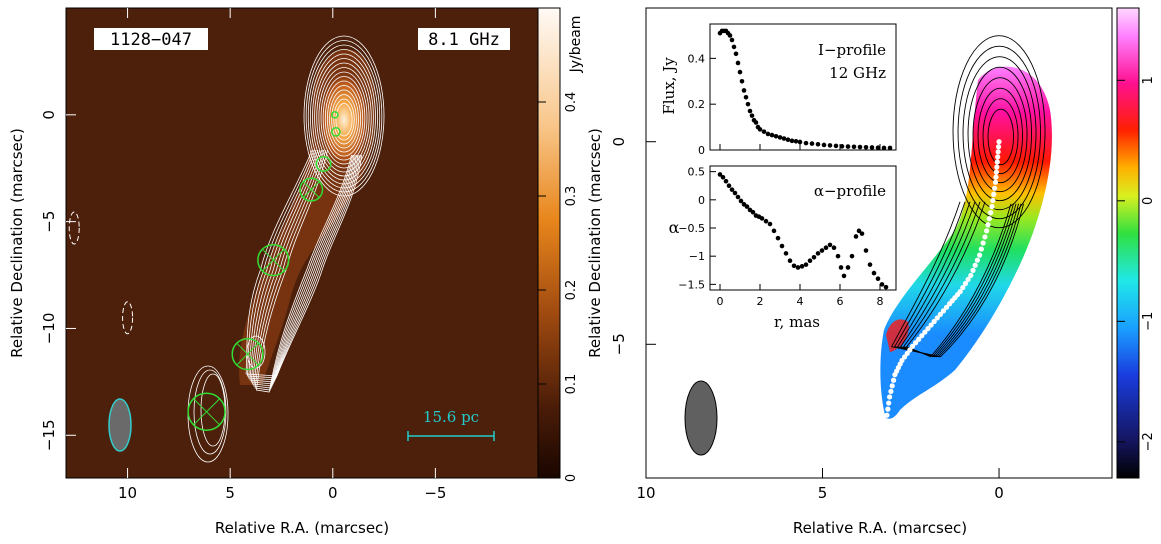 This screenshot has width=1161, height=544. I want to click on inset-intensity-ytick-label: 0.2, so click(697, 104).